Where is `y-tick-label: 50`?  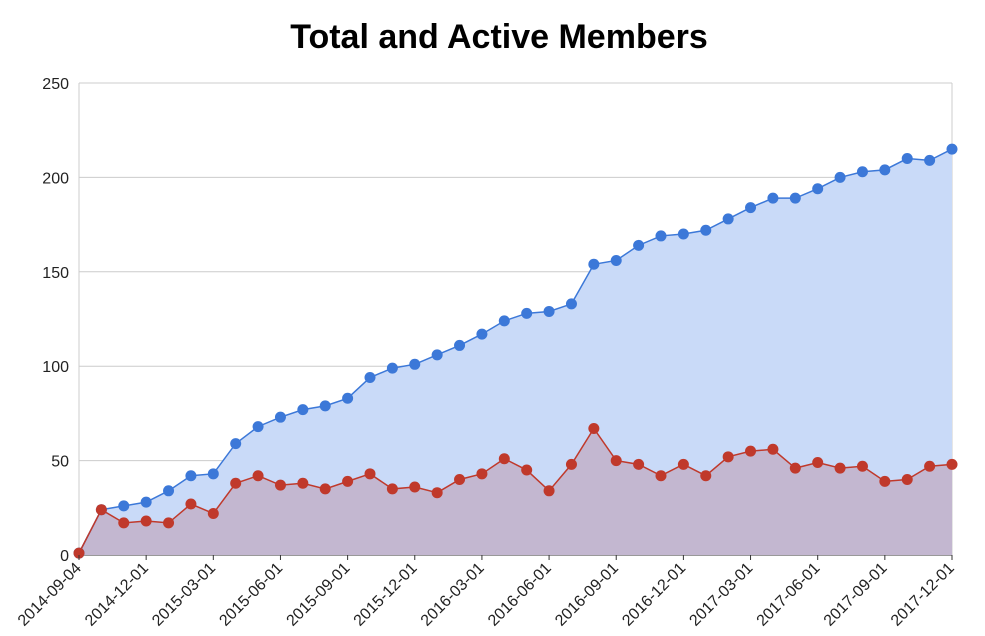
y-tick-label: 50 is located at coordinates (60, 462).